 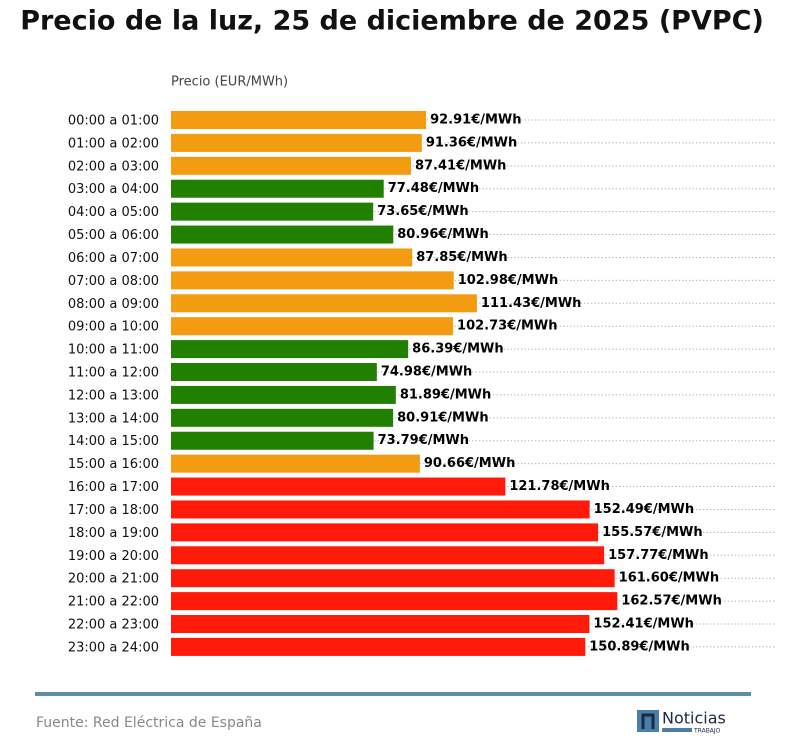 What do you see at coordinates (113, 510) in the screenshot?
I see `y-tick-label: 17:00 a 18:00` at bounding box center [113, 510].